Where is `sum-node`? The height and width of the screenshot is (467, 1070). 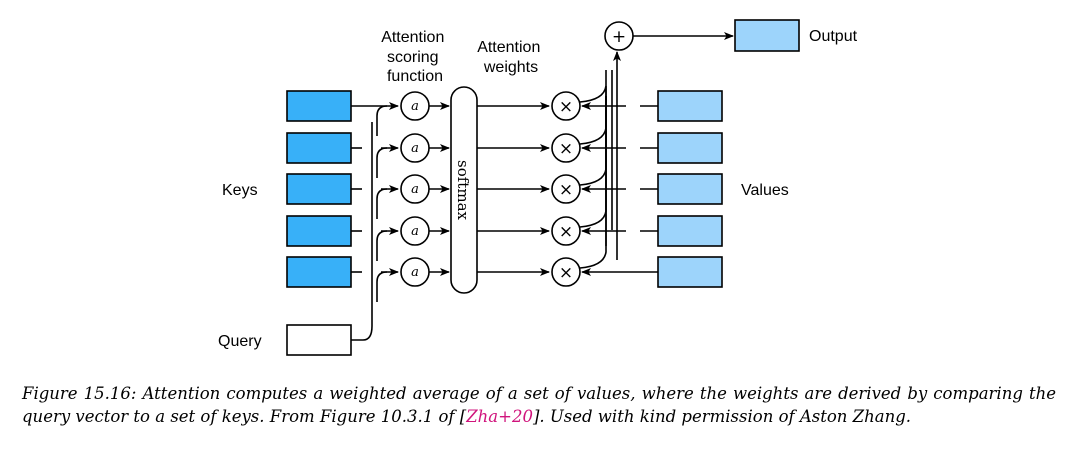
sum-node is located at coordinates (619, 36).